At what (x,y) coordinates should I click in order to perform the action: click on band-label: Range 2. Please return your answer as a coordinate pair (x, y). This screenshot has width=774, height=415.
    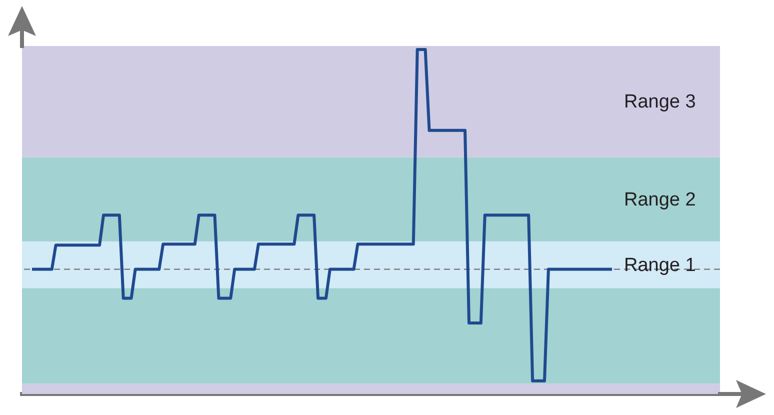
    Looking at the image, I should click on (660, 199).